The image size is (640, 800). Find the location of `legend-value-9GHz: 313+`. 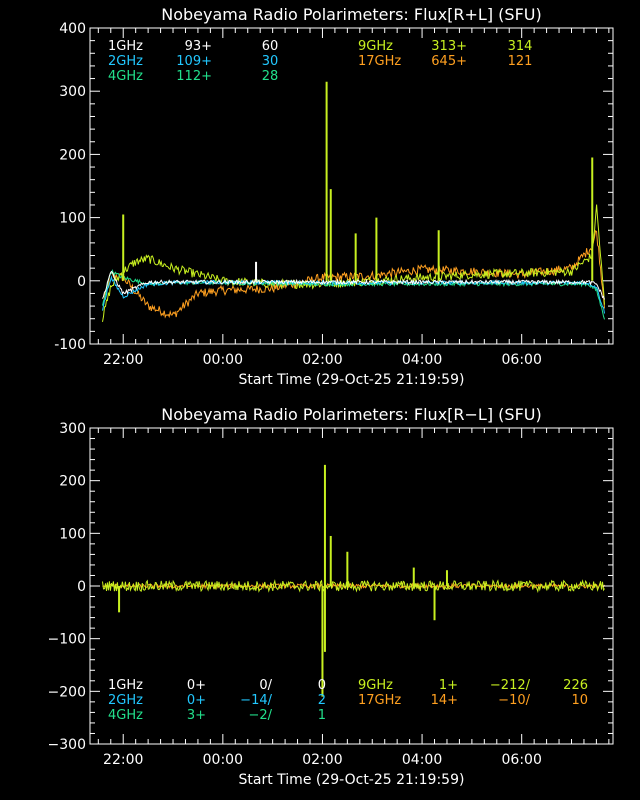

legend-value-9GHz: 313+ is located at coordinates (449, 46).